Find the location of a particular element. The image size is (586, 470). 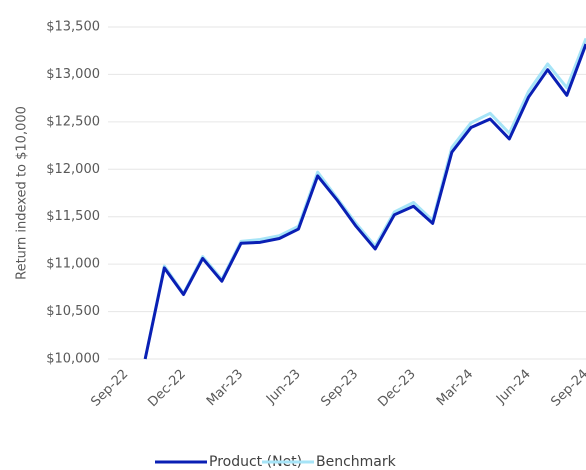

x-tick-label: Dec-23 is located at coordinates (396, 388).